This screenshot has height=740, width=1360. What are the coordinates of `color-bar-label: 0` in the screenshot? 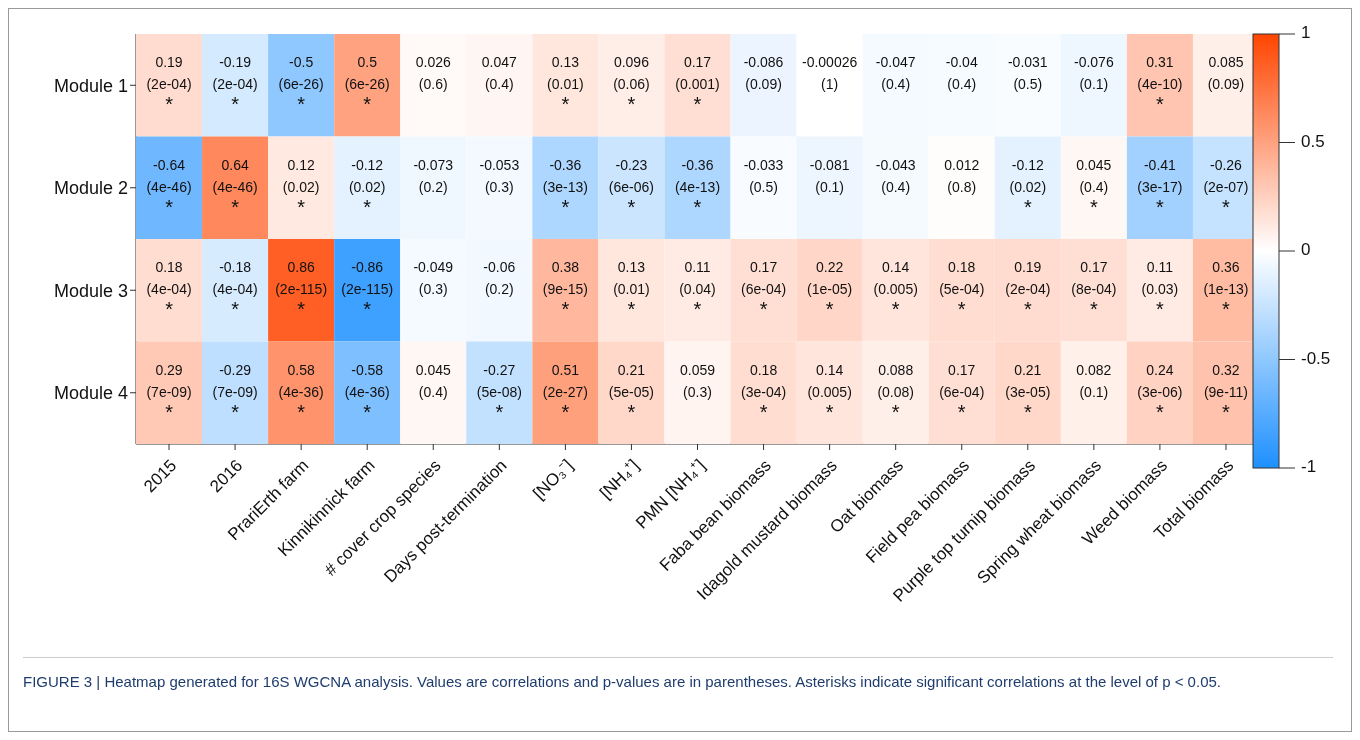 It's located at (1306, 250).